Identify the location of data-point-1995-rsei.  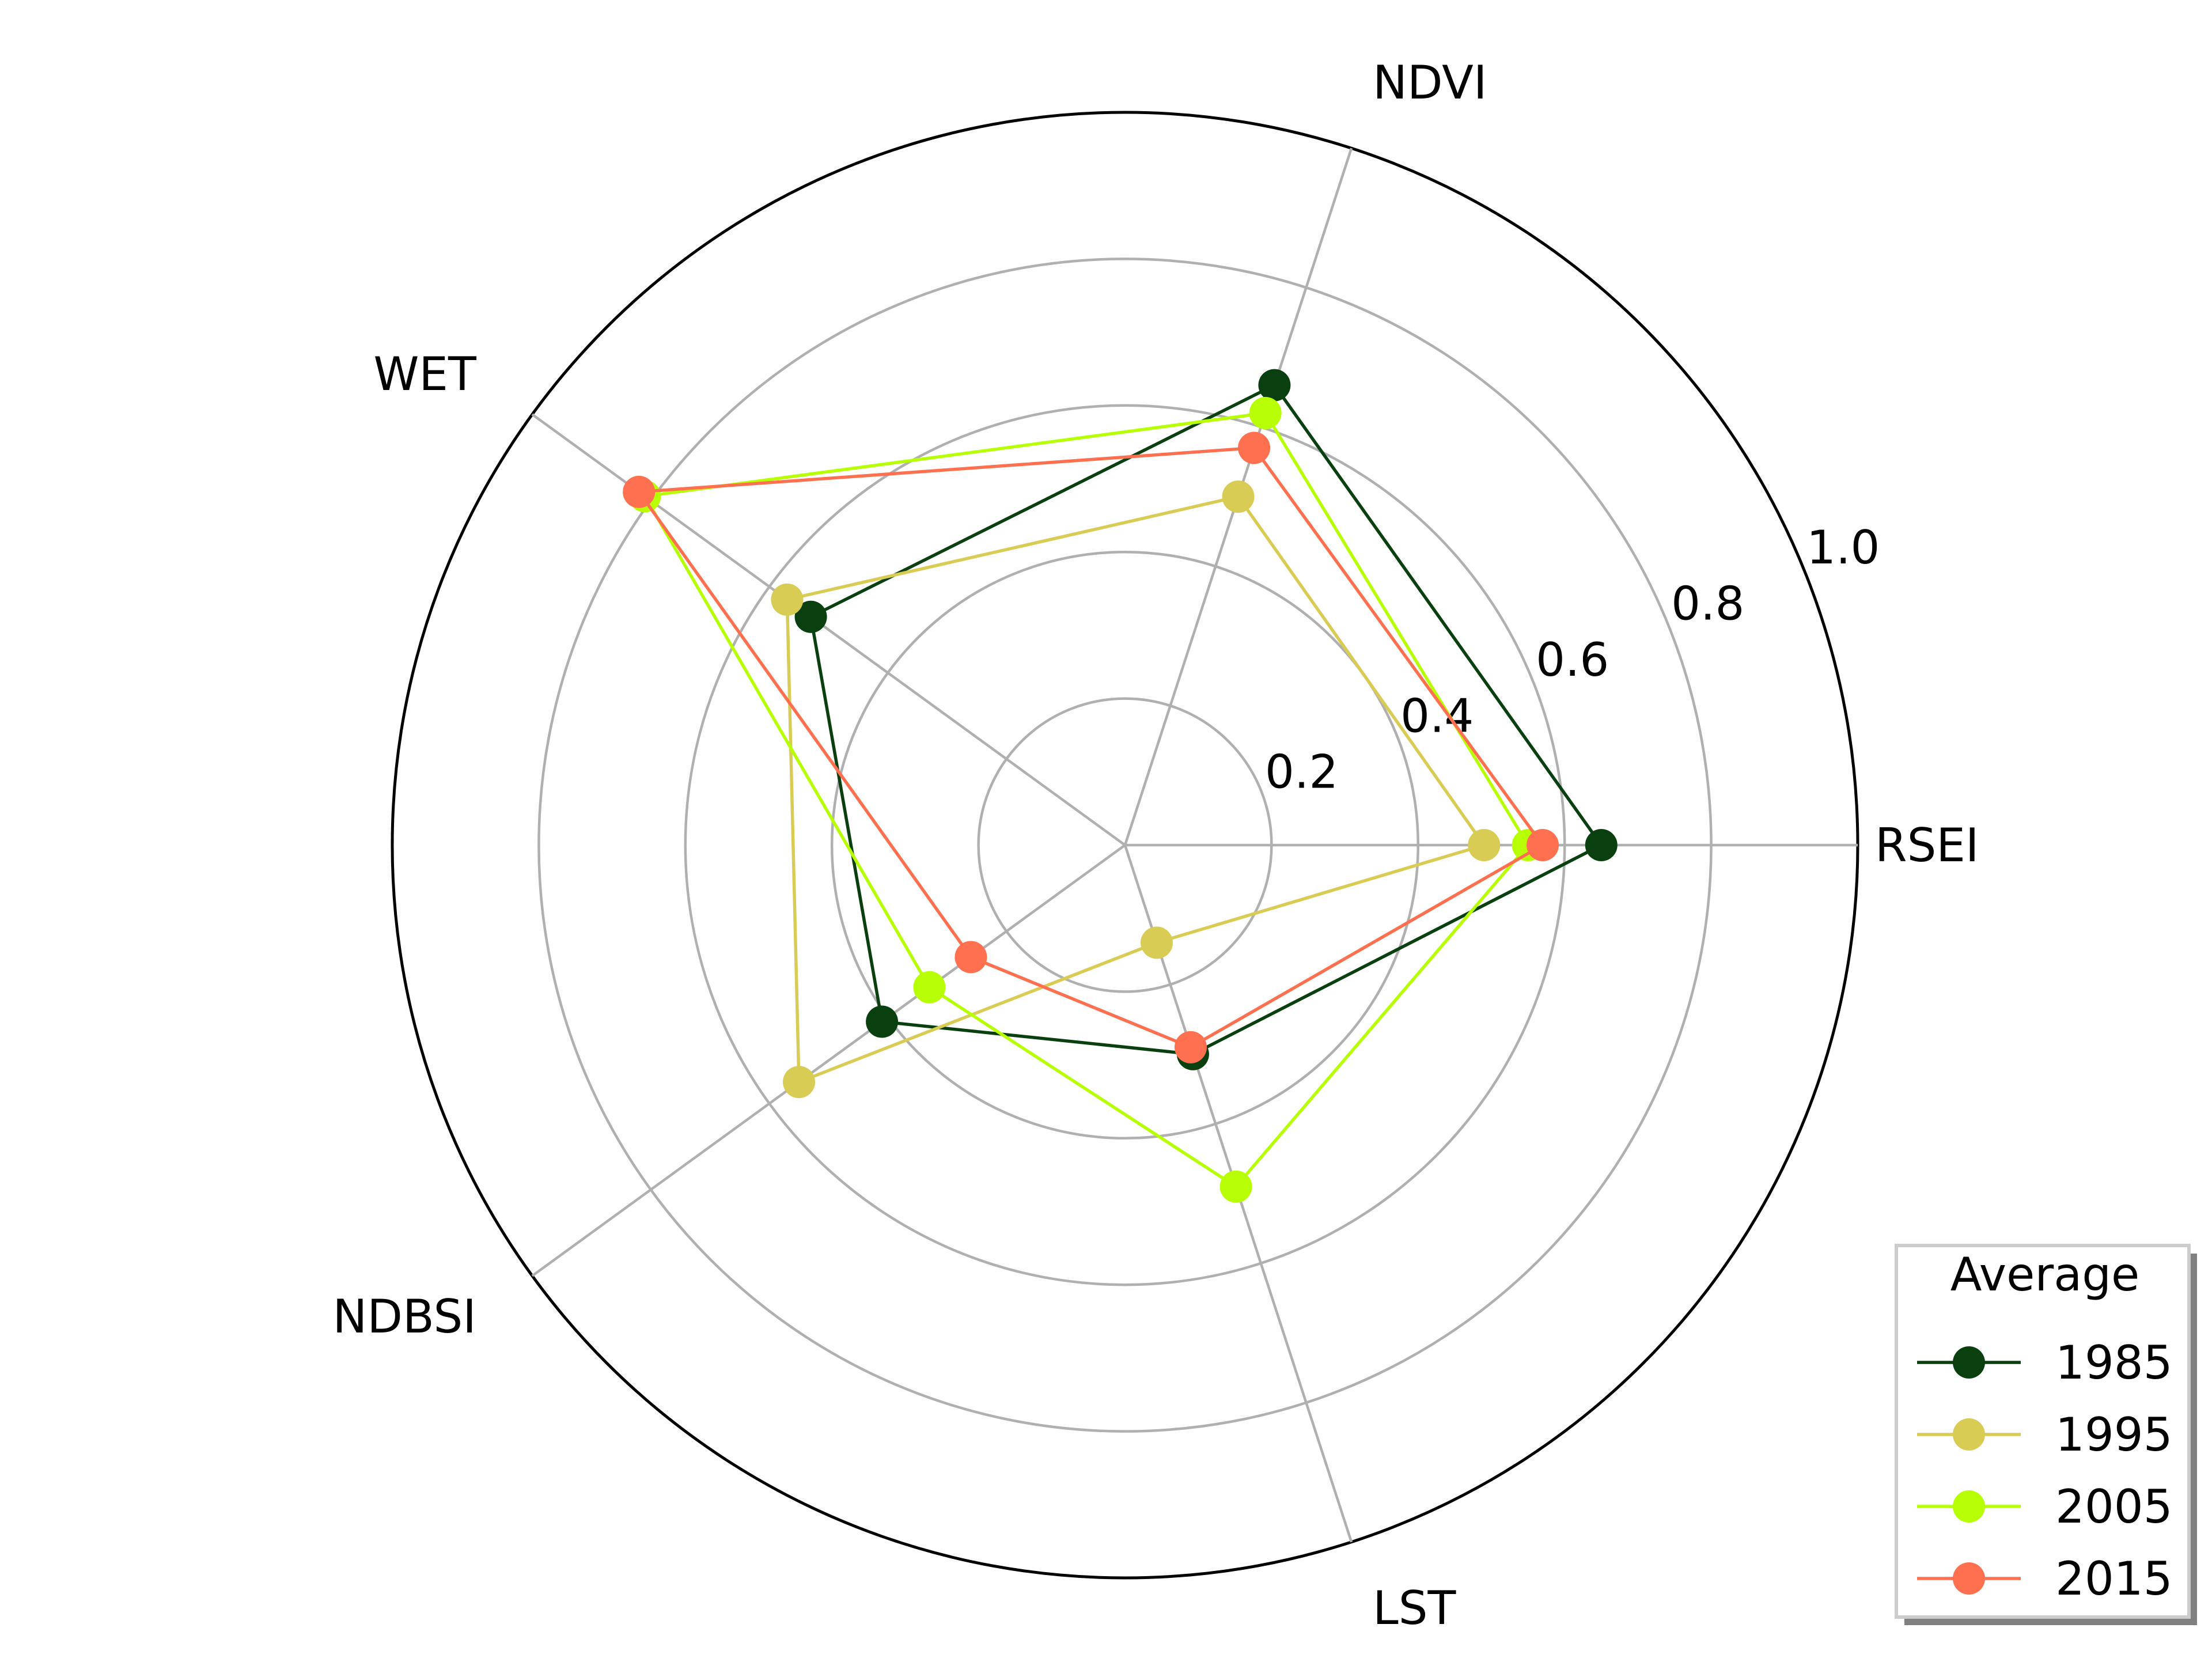
(1484, 845).